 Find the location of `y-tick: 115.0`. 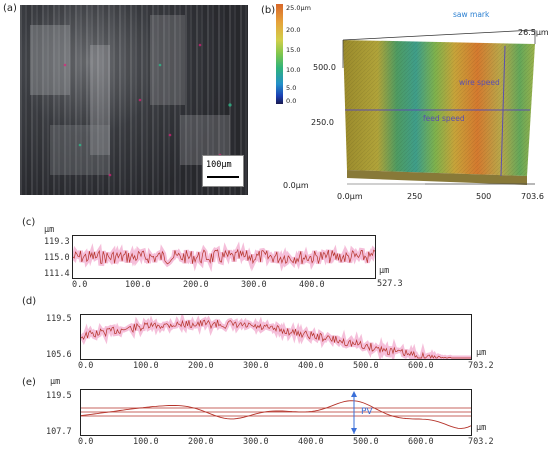

y-tick: 115.0 is located at coordinates (57, 258).